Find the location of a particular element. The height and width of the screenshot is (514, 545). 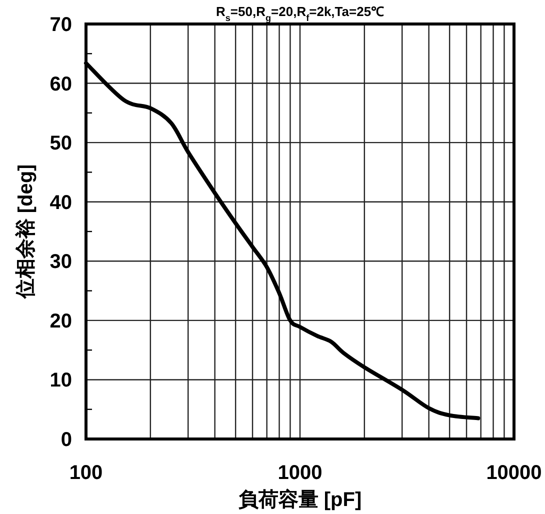

x-tick-label: 100 is located at coordinates (86, 473).